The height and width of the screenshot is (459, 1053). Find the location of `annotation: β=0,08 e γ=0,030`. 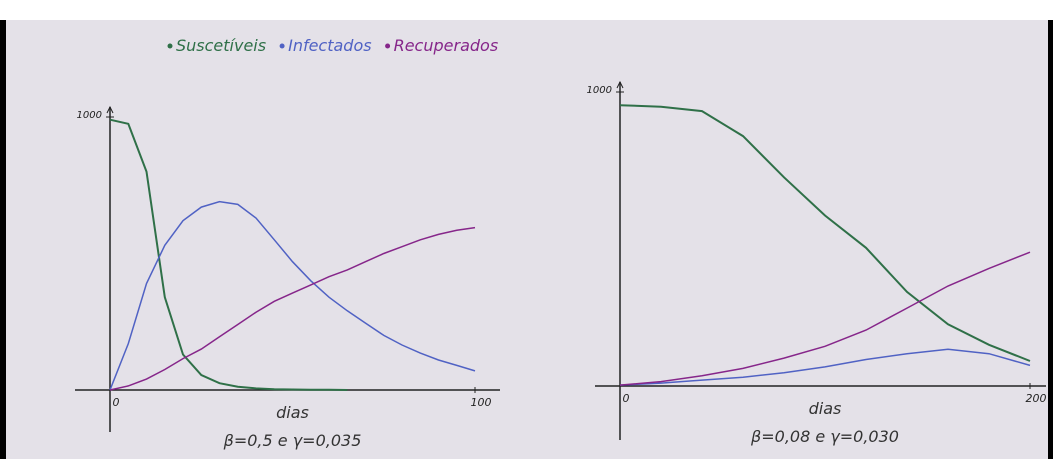

annotation: β=0,08 e γ=0,030 is located at coordinates (824, 436).